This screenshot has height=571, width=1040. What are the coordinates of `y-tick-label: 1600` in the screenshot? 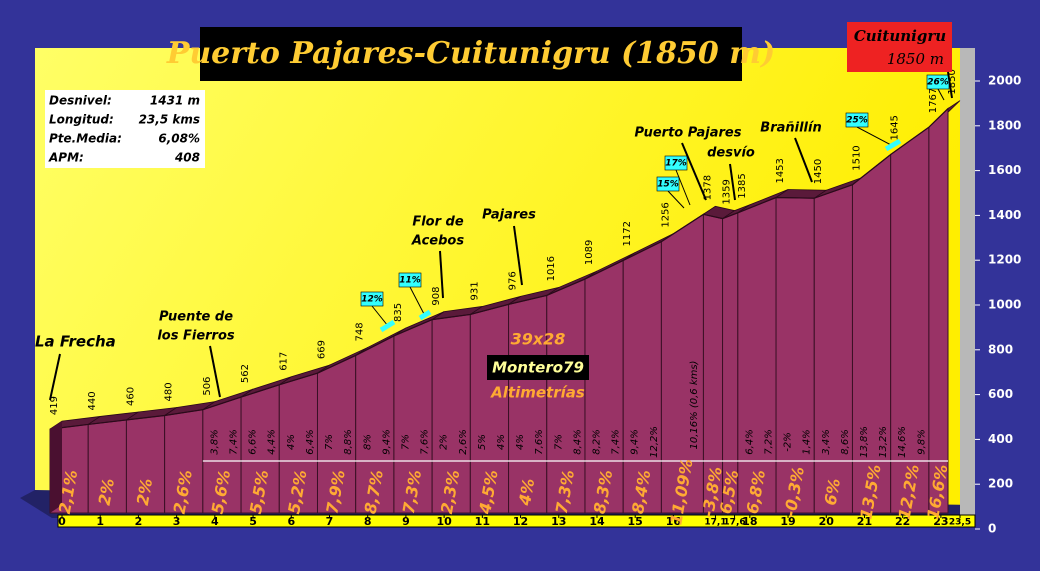 It's located at (1004, 170).